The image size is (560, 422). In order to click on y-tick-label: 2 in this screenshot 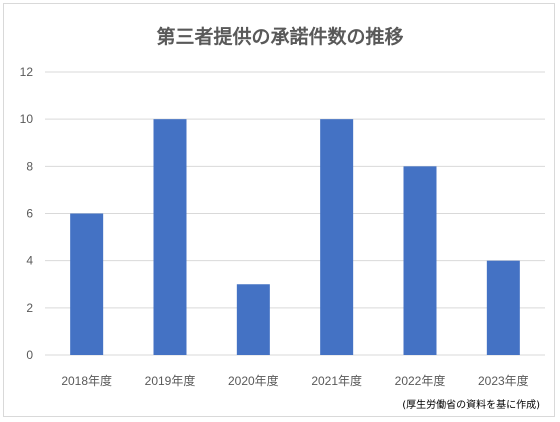, I will do `click(29, 308)`.